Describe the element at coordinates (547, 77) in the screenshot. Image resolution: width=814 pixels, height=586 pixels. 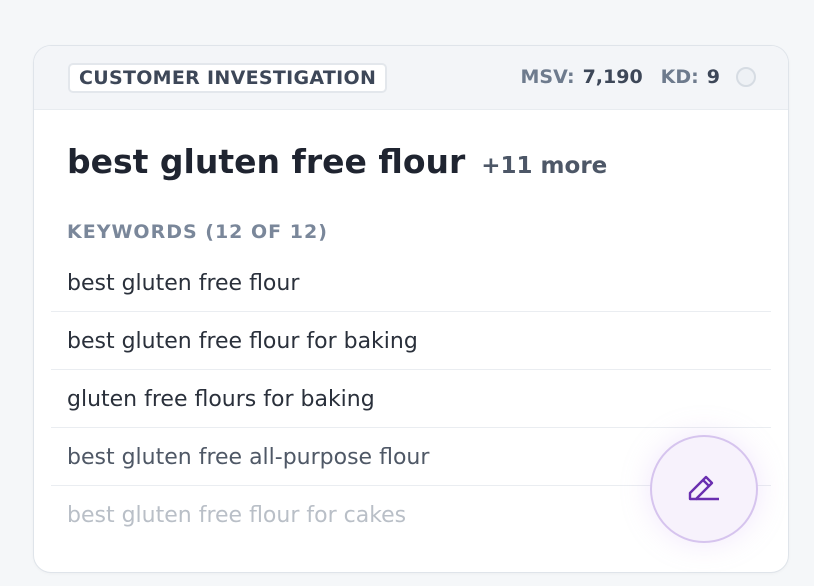
I see `msv-label: MSV:` at that location.